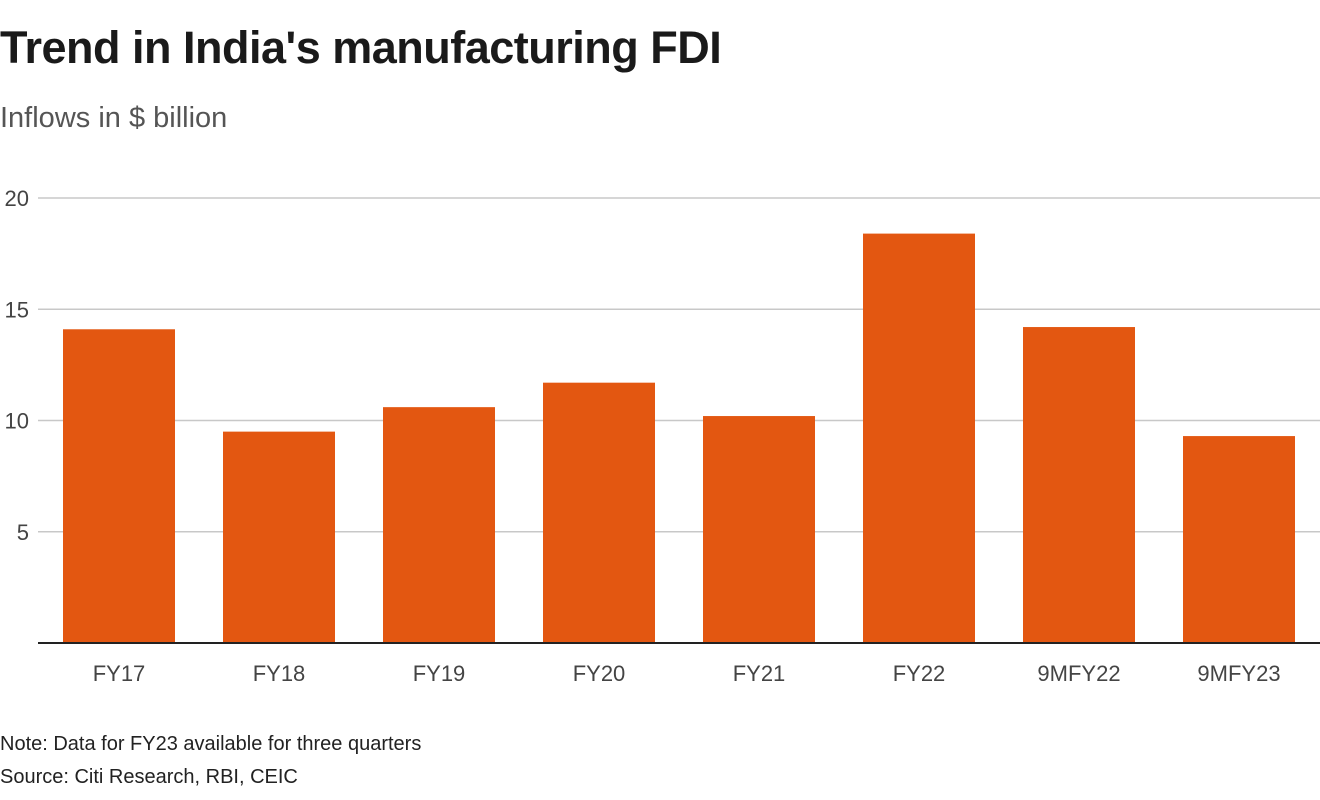 Image resolution: width=1320 pixels, height=800 pixels. What do you see at coordinates (439, 673) in the screenshot?
I see `x-tick-label: FY19` at bounding box center [439, 673].